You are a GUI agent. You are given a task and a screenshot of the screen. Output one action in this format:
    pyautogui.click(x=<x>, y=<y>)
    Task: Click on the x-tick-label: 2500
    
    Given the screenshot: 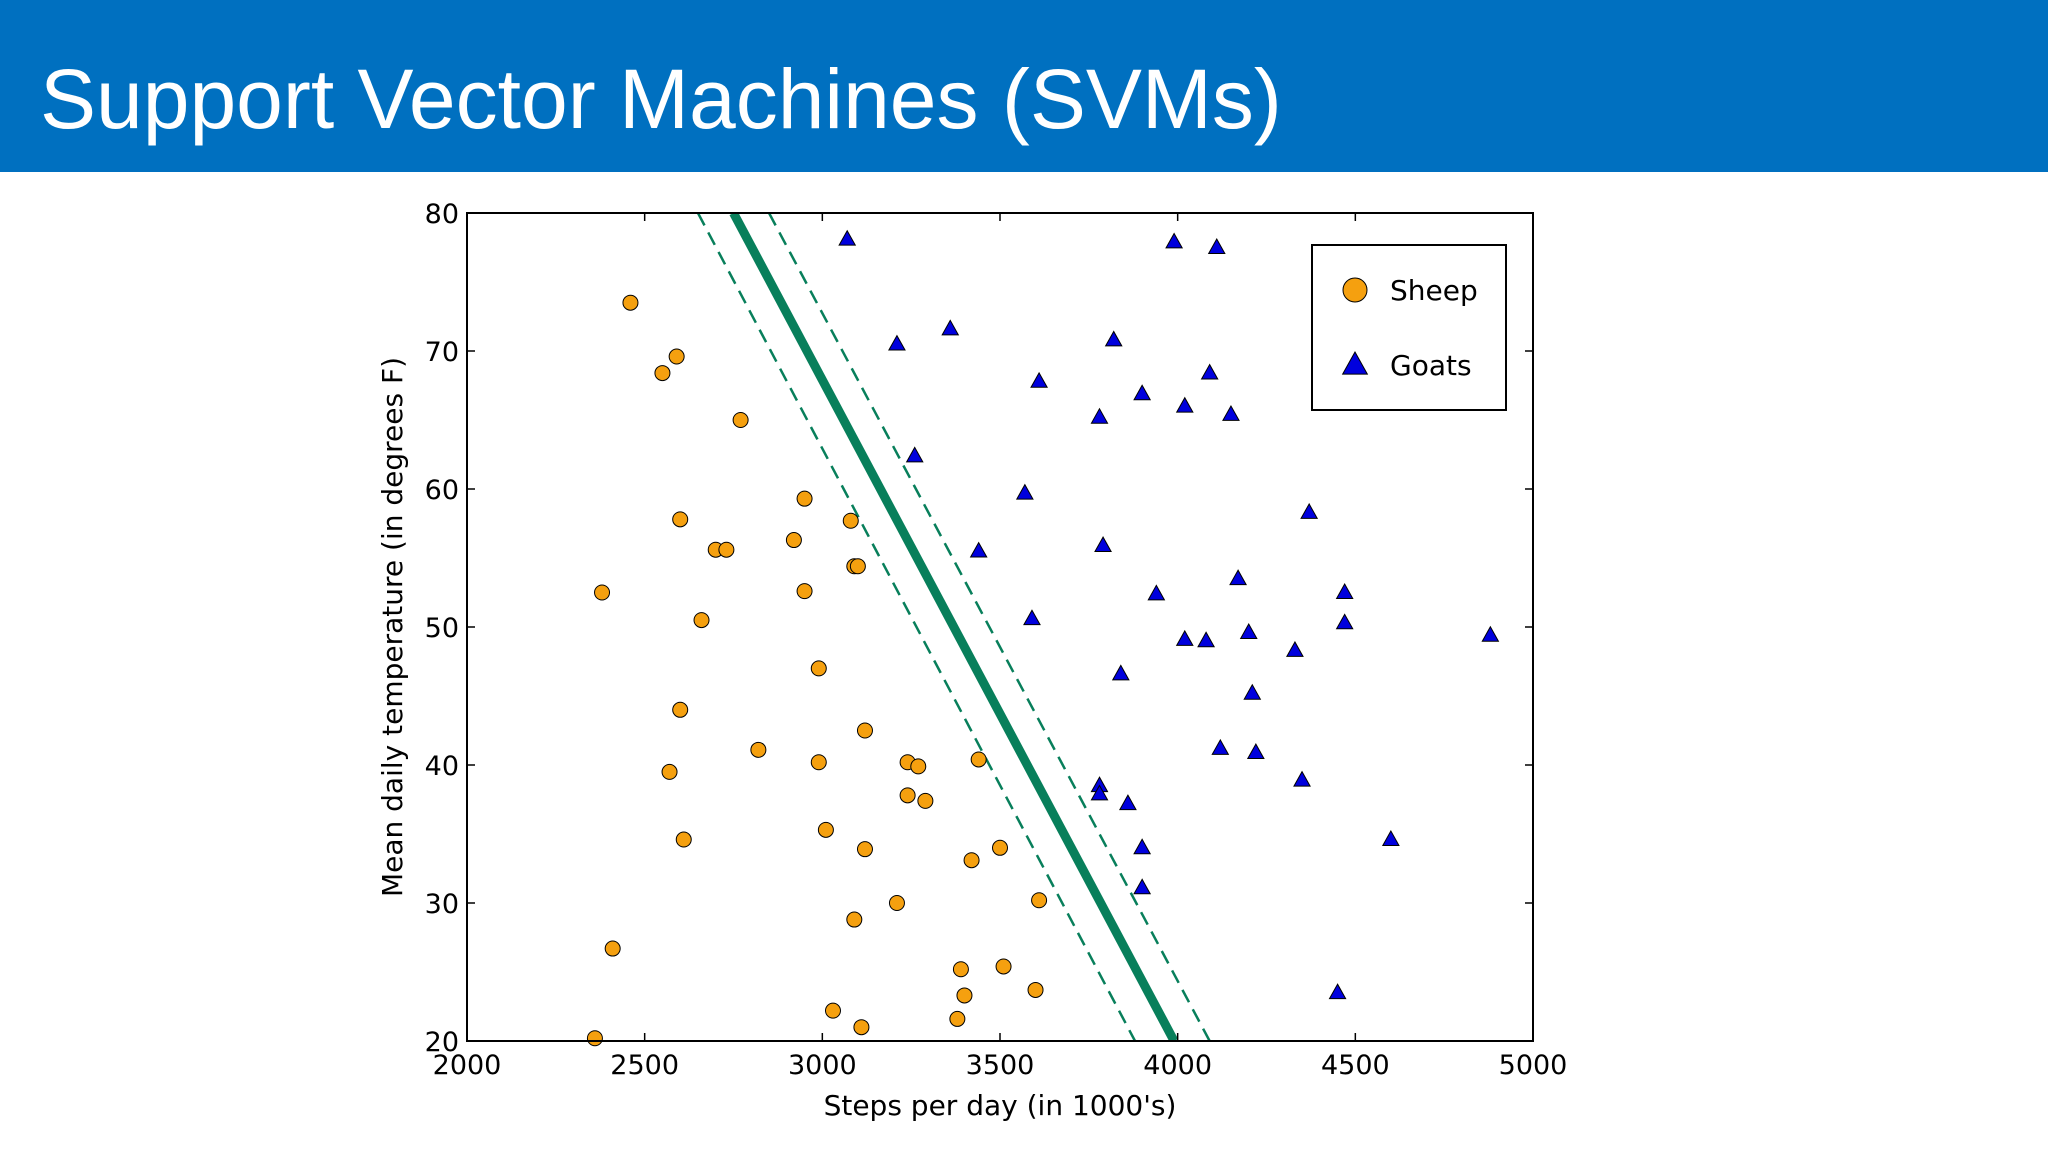 What is the action you would take?
    pyautogui.click(x=644, y=1065)
    